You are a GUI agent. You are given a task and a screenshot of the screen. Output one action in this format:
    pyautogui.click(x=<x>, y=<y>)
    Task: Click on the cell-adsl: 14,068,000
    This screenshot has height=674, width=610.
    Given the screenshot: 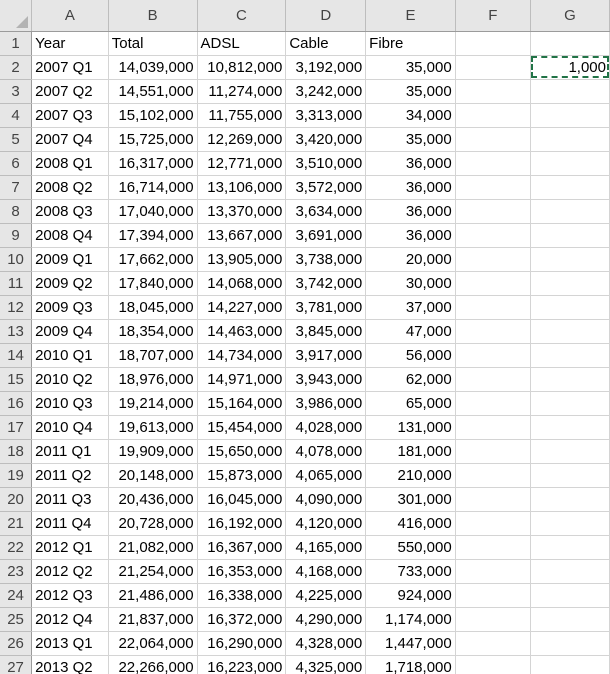 What is the action you would take?
    pyautogui.click(x=242, y=283)
    